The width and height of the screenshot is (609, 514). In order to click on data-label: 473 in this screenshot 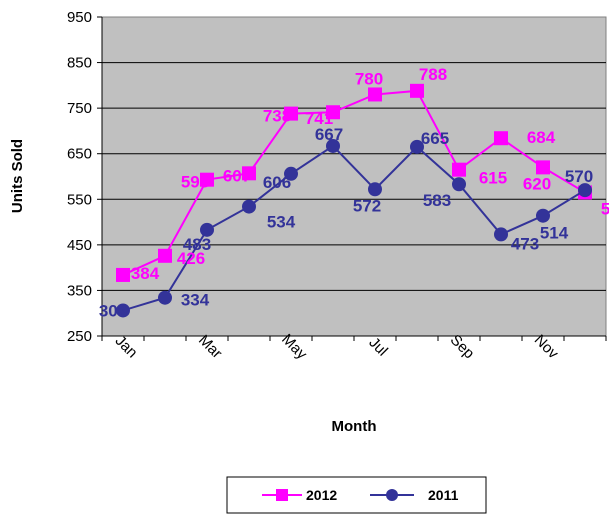, I will do `click(525, 243)`.